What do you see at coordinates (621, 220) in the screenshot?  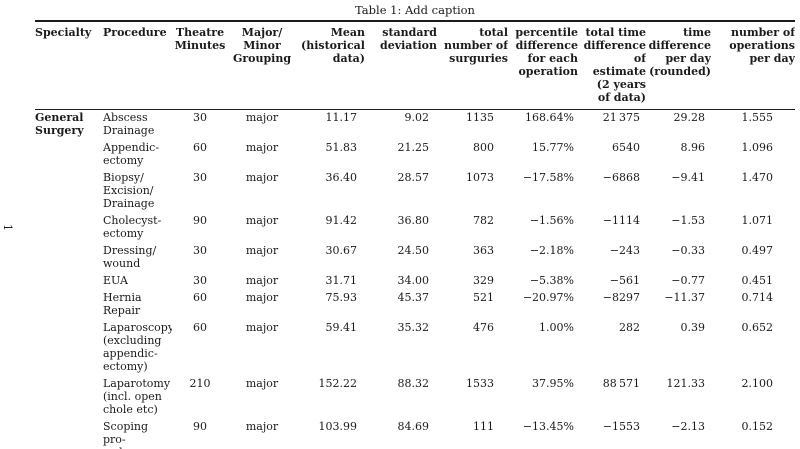 I see `cell-total-time-diff: −1114` at bounding box center [621, 220].